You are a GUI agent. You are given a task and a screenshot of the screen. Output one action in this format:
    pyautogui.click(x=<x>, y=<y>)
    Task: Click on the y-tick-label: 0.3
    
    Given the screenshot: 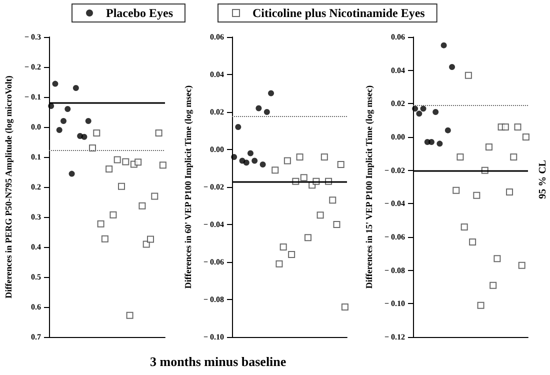 What is the action you would take?
    pyautogui.click(x=36, y=217)
    